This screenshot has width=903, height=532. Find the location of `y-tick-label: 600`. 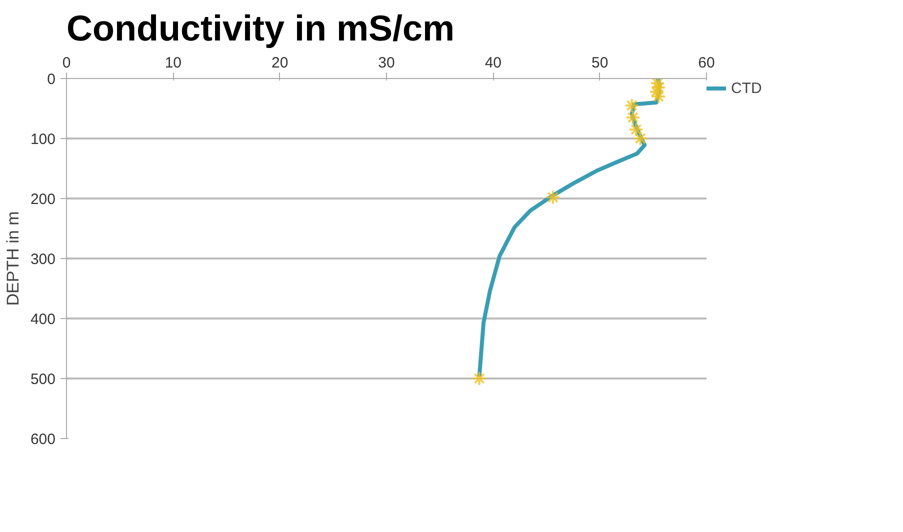

y-tick-label: 600 is located at coordinates (43, 439).